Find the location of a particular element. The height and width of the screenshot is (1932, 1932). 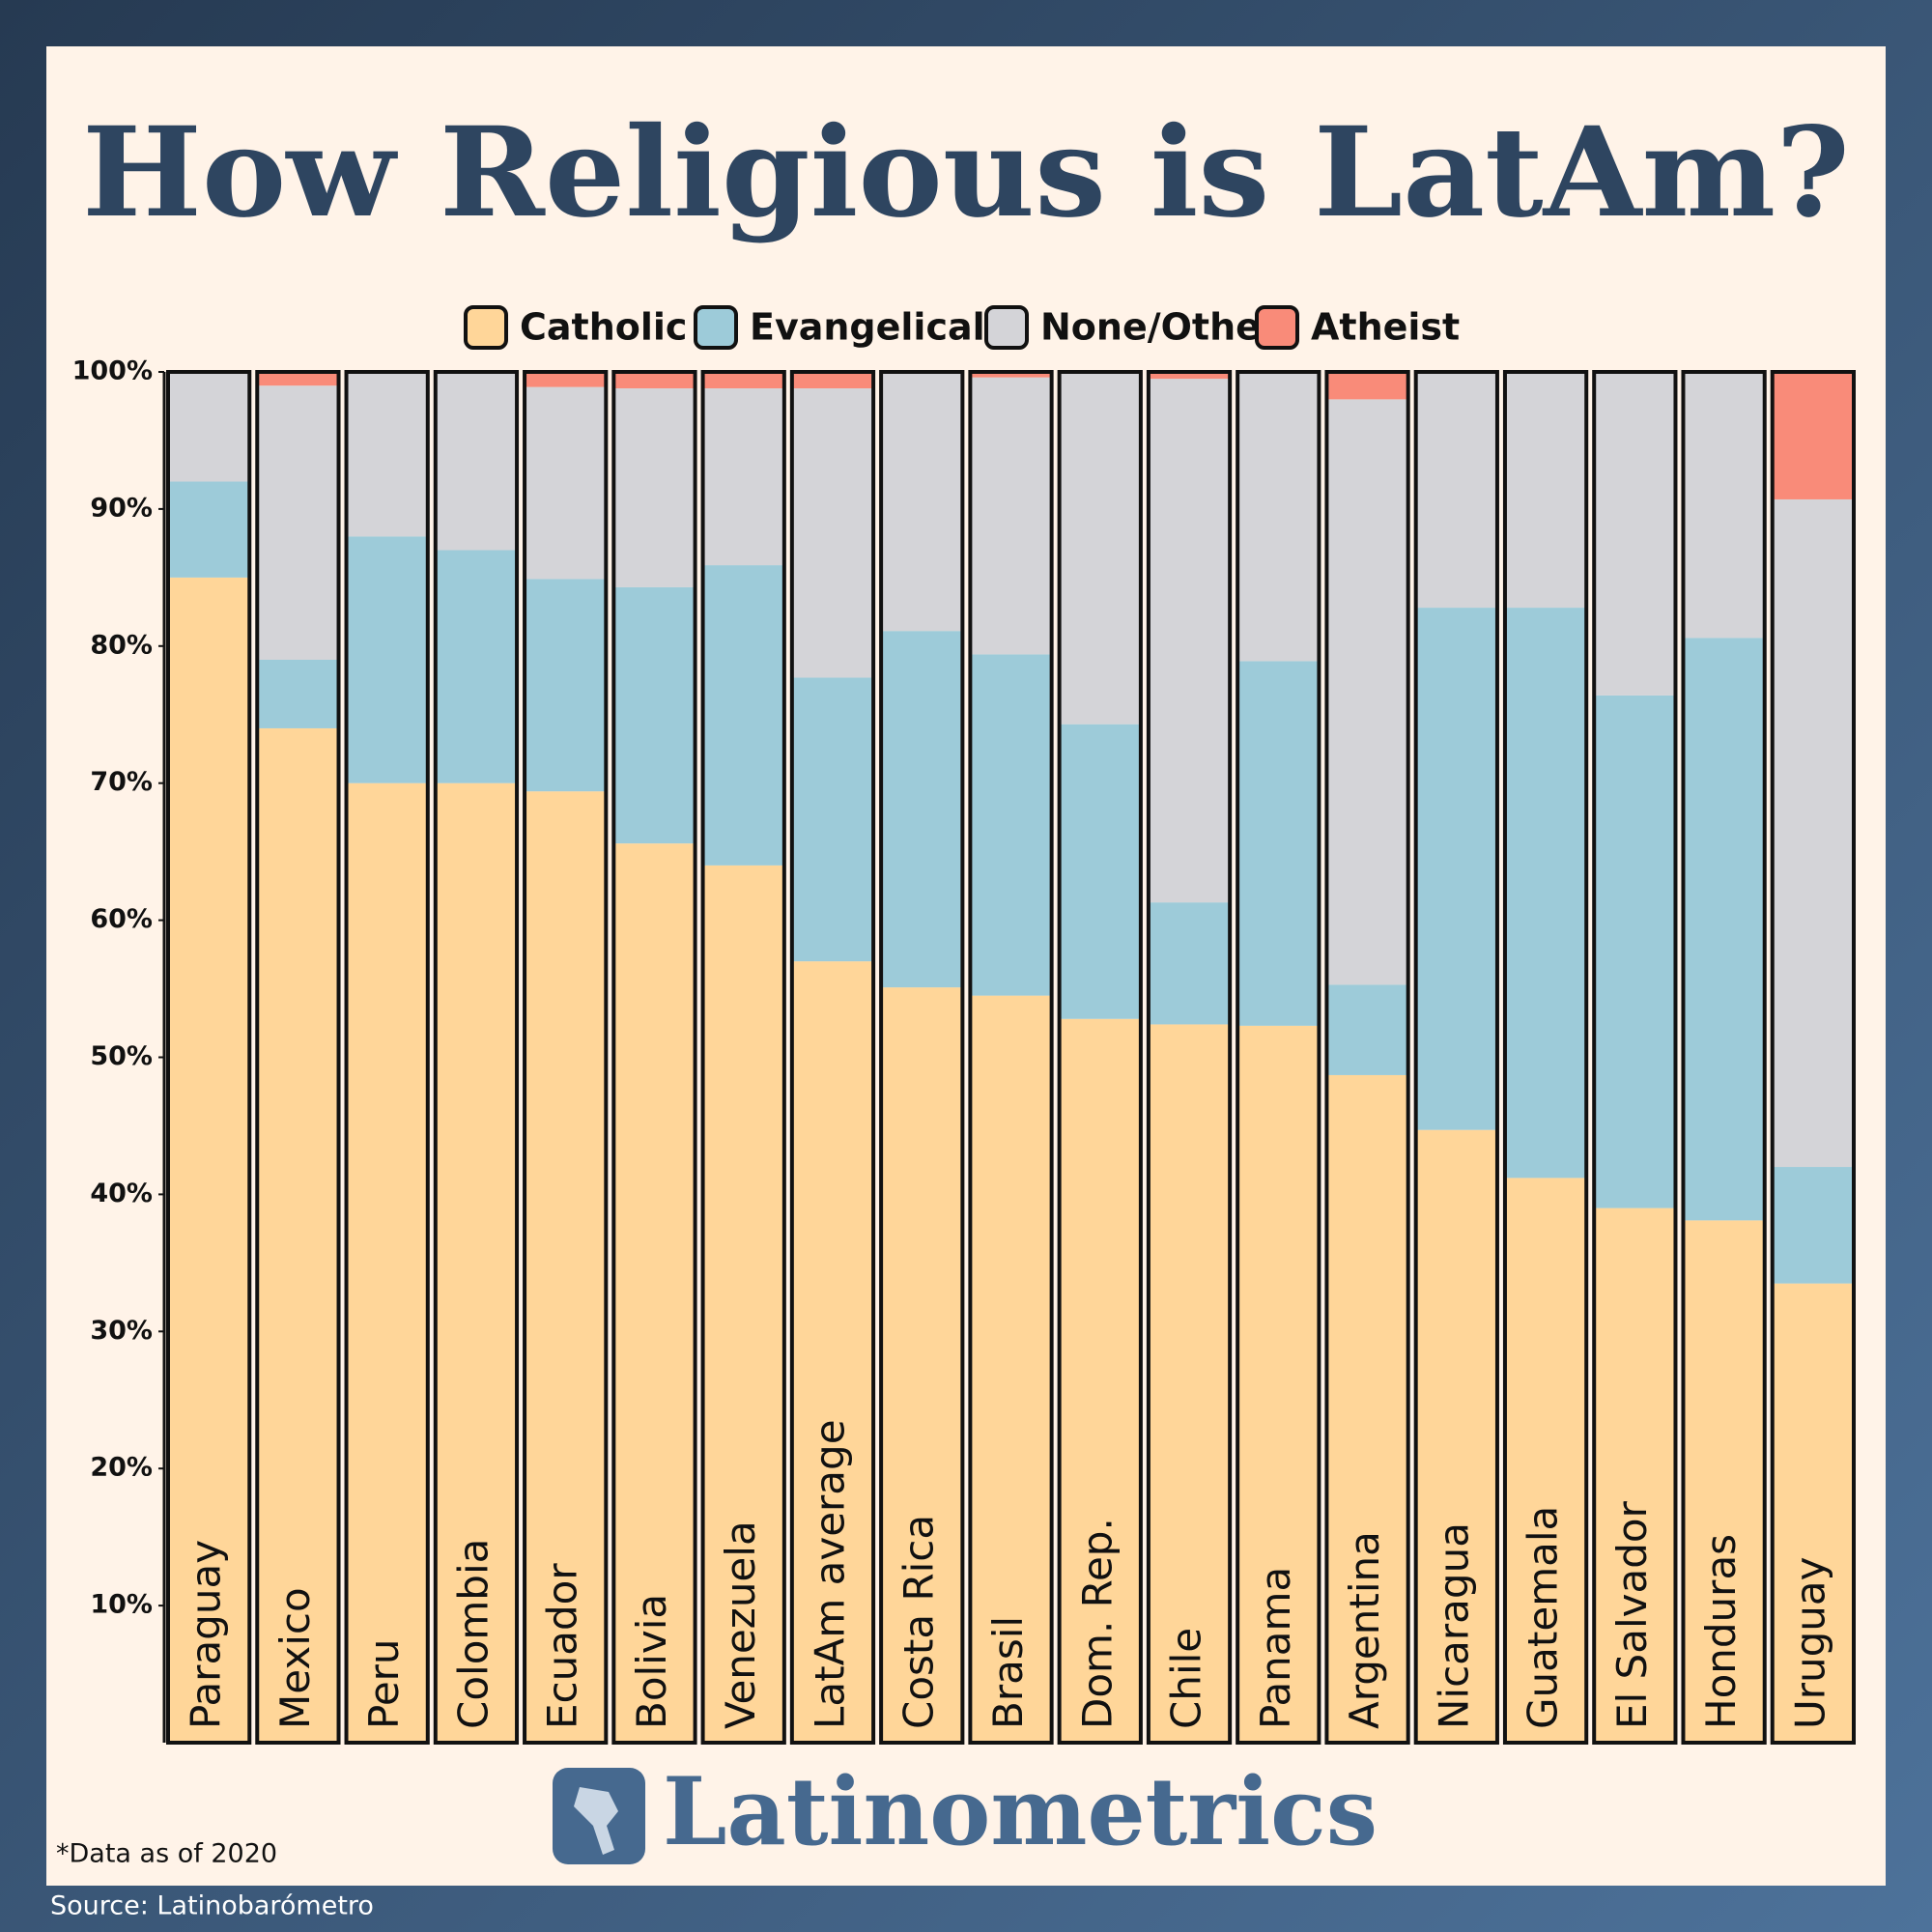

x-tick-label: Paraguay is located at coordinates (206, 1634).